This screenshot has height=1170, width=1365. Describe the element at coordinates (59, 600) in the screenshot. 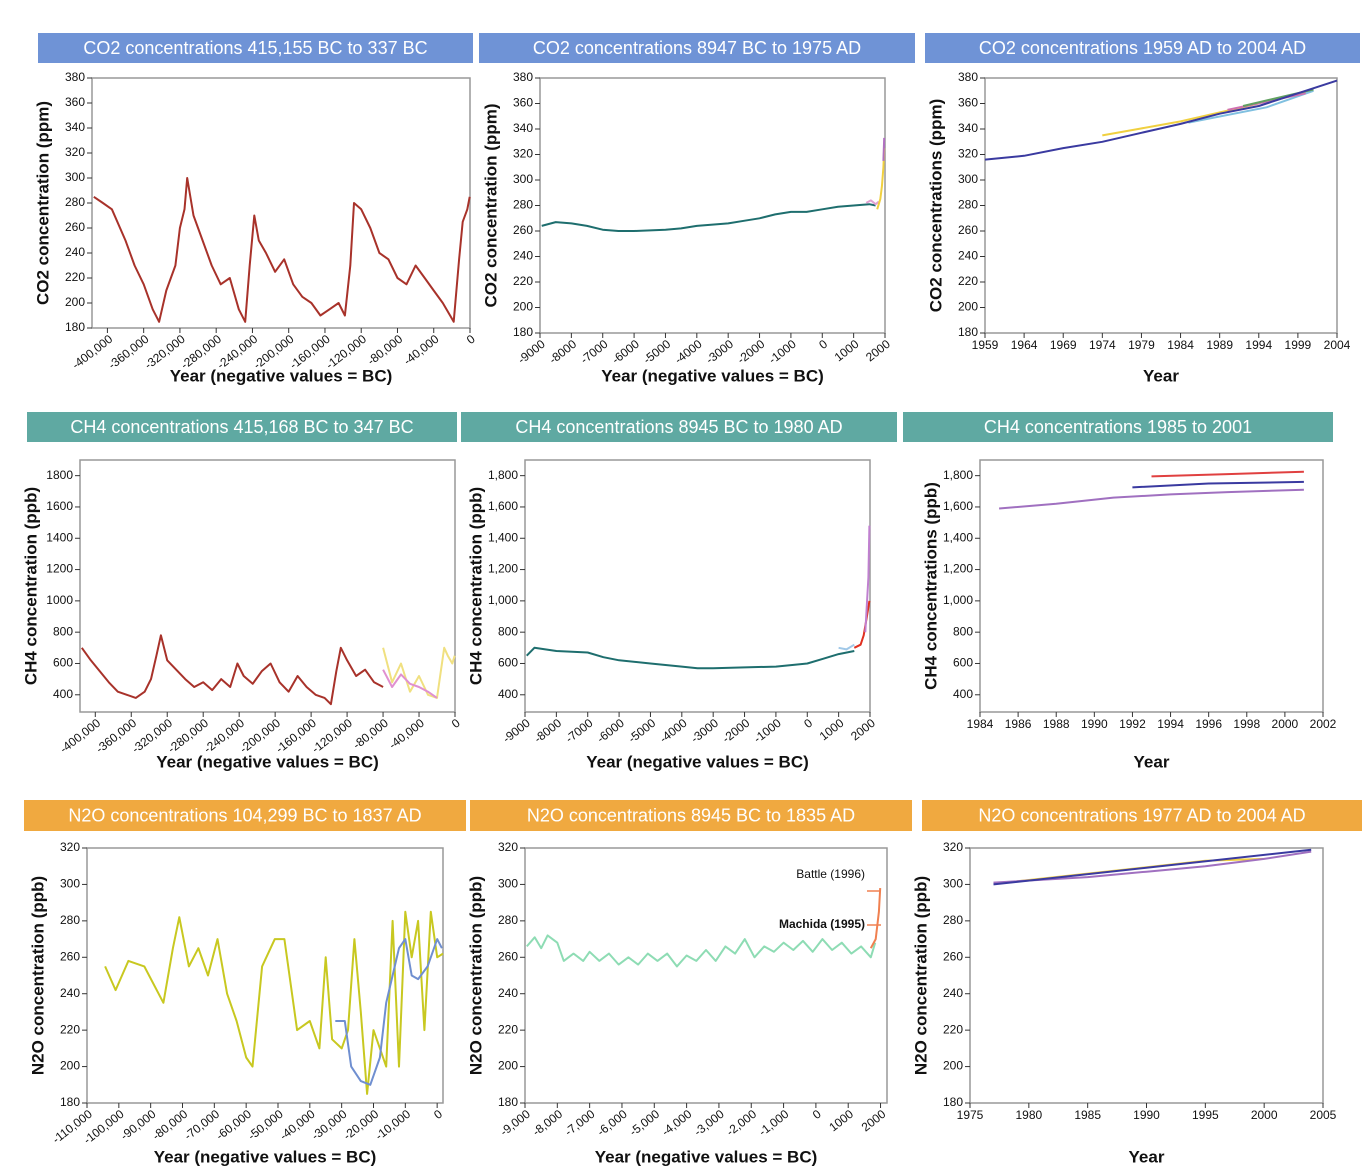

I see `y-tick-label: 1000` at that location.